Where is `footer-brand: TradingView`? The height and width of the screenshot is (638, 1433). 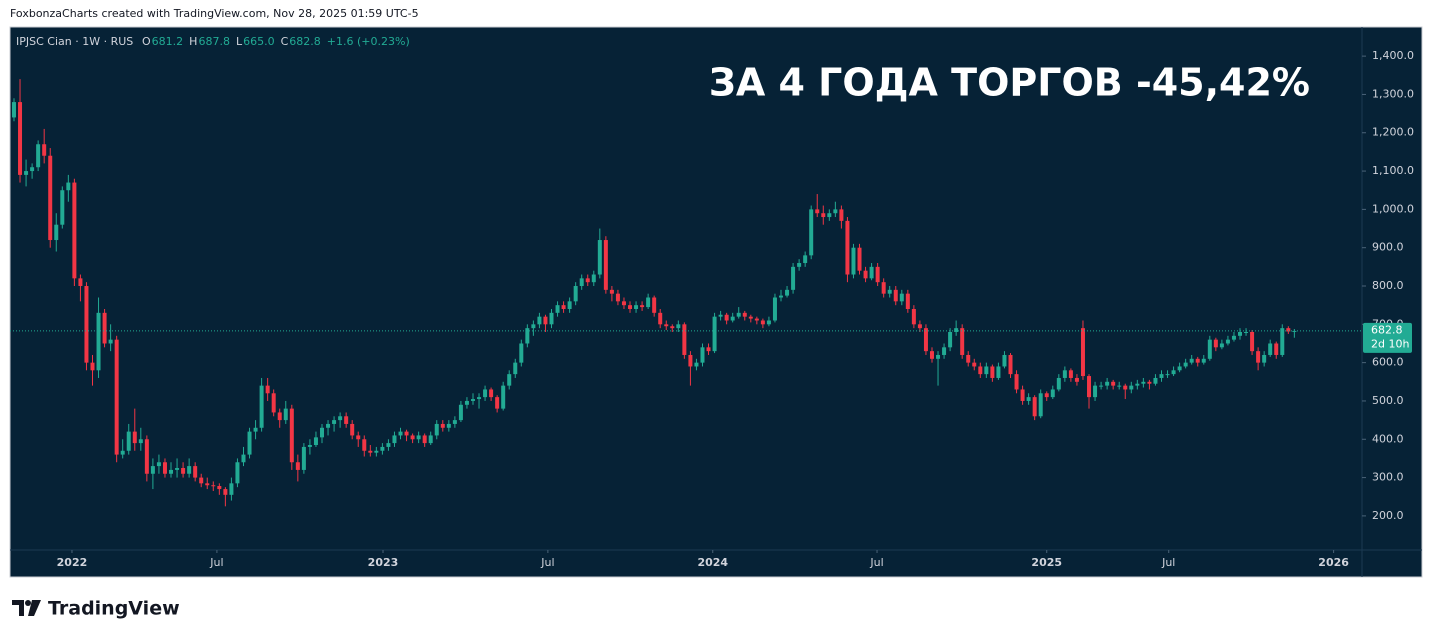
footer-brand: TradingView is located at coordinates (114, 609).